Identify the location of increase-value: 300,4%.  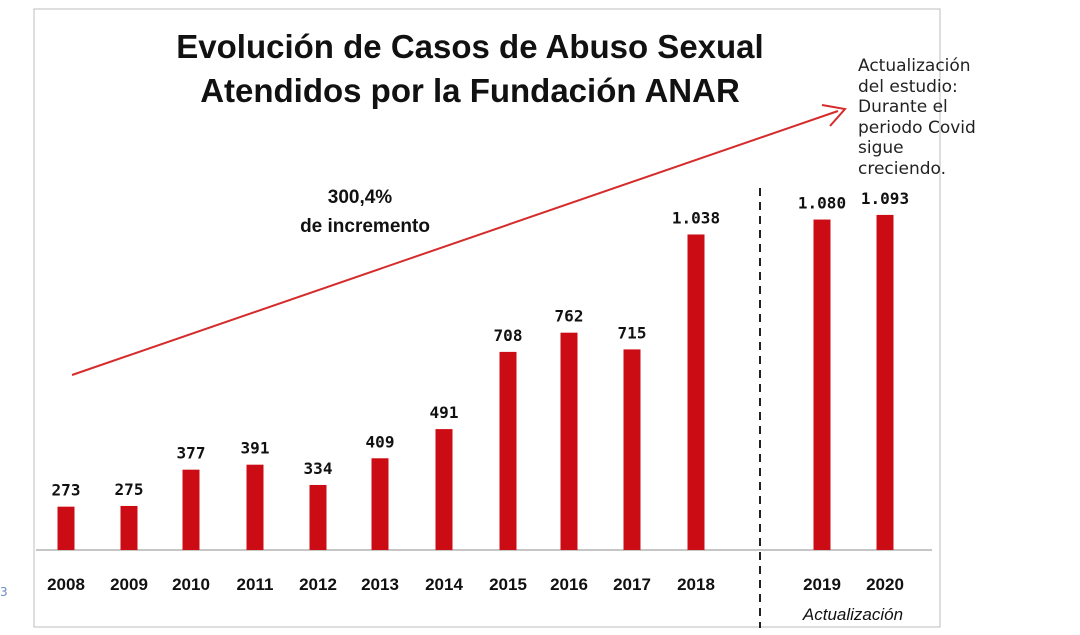
(360, 197).